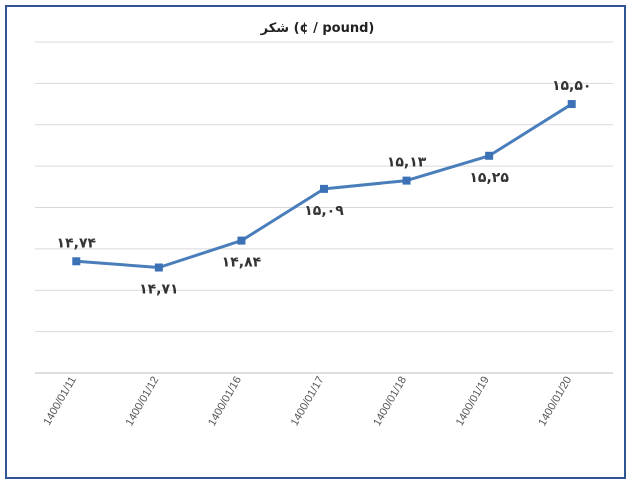  What do you see at coordinates (159, 289) in the screenshot?
I see `data-label: ۱۴,۷۱` at bounding box center [159, 289].